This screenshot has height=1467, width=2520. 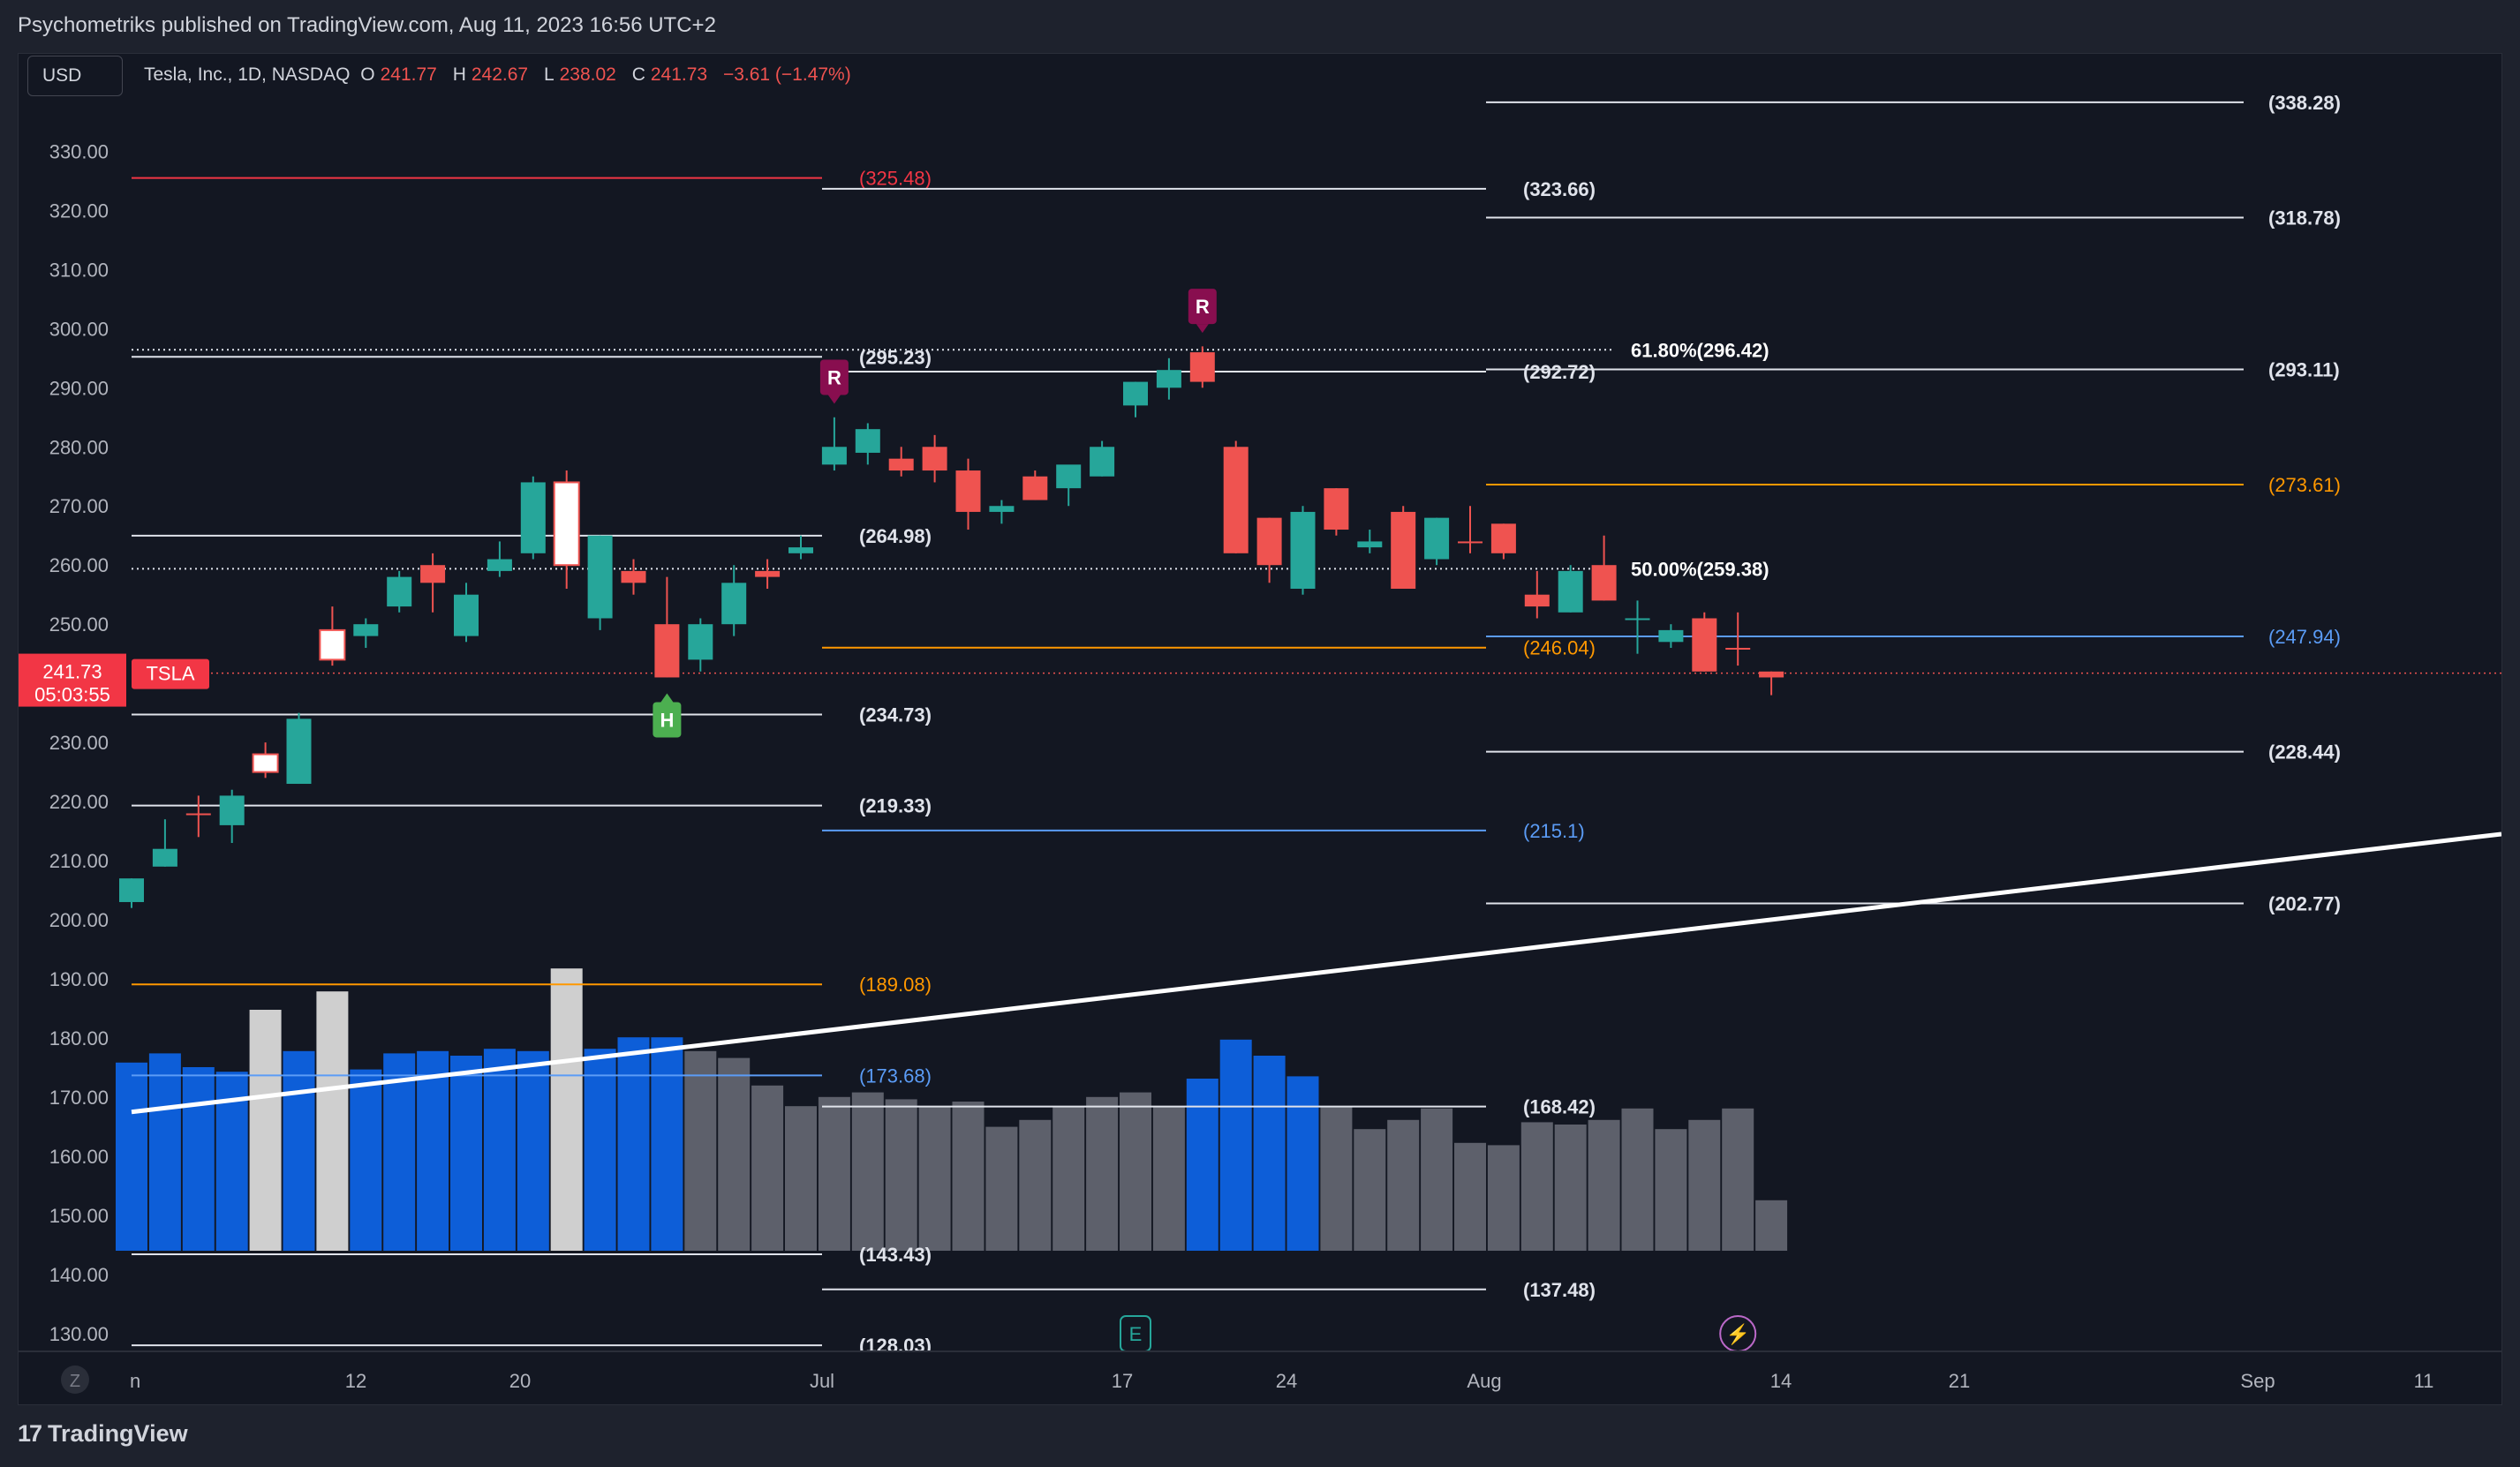 What do you see at coordinates (952, 1109) in the screenshot?
I see `volume-bars` at bounding box center [952, 1109].